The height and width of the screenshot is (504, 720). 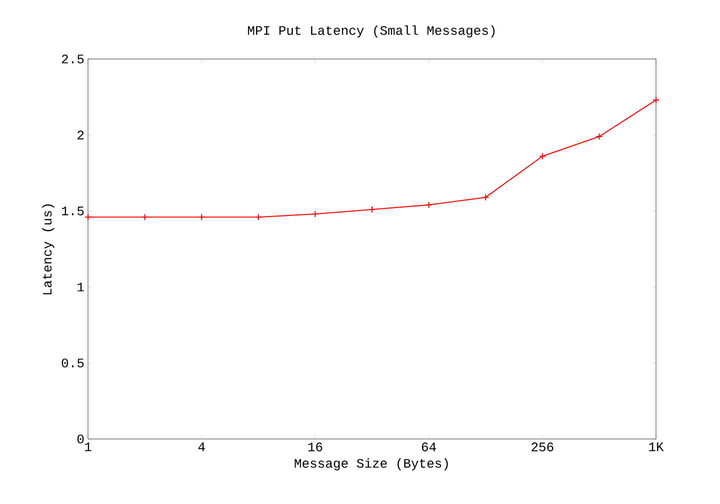 I want to click on y-tick-label: 0.5, so click(x=73, y=363).